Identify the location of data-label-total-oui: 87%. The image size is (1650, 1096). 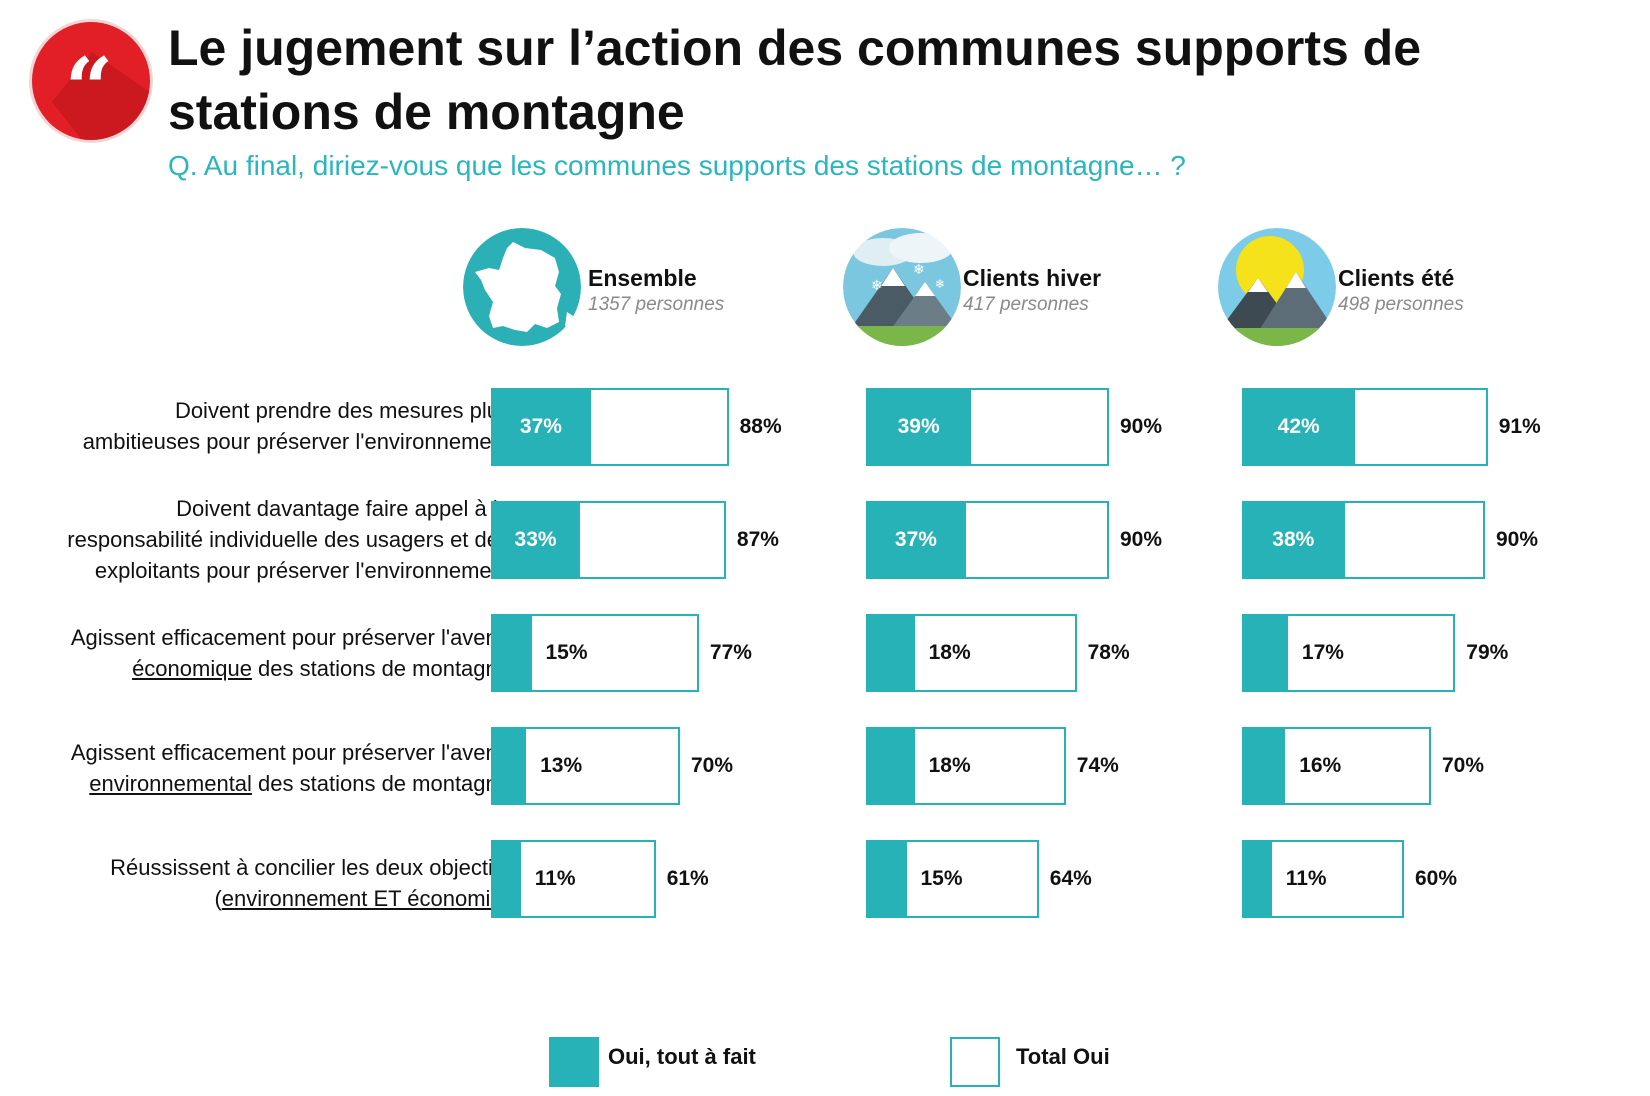
(757, 539).